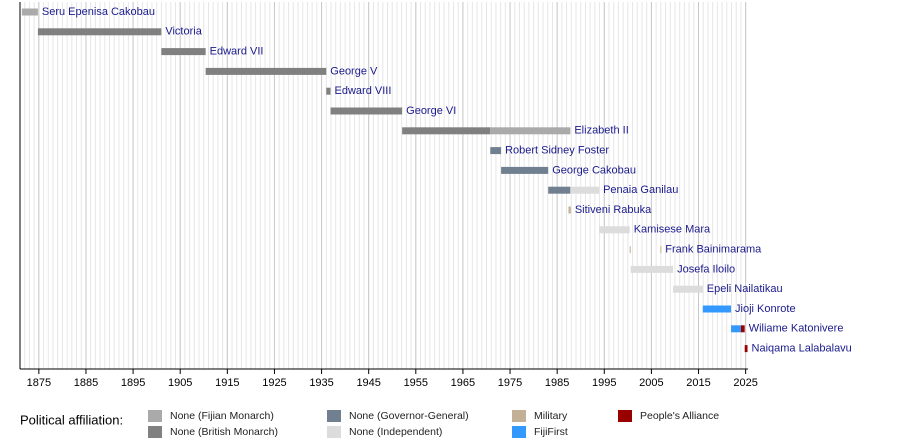  What do you see at coordinates (651, 383) in the screenshot?
I see `x-tick-label: 2005` at bounding box center [651, 383].